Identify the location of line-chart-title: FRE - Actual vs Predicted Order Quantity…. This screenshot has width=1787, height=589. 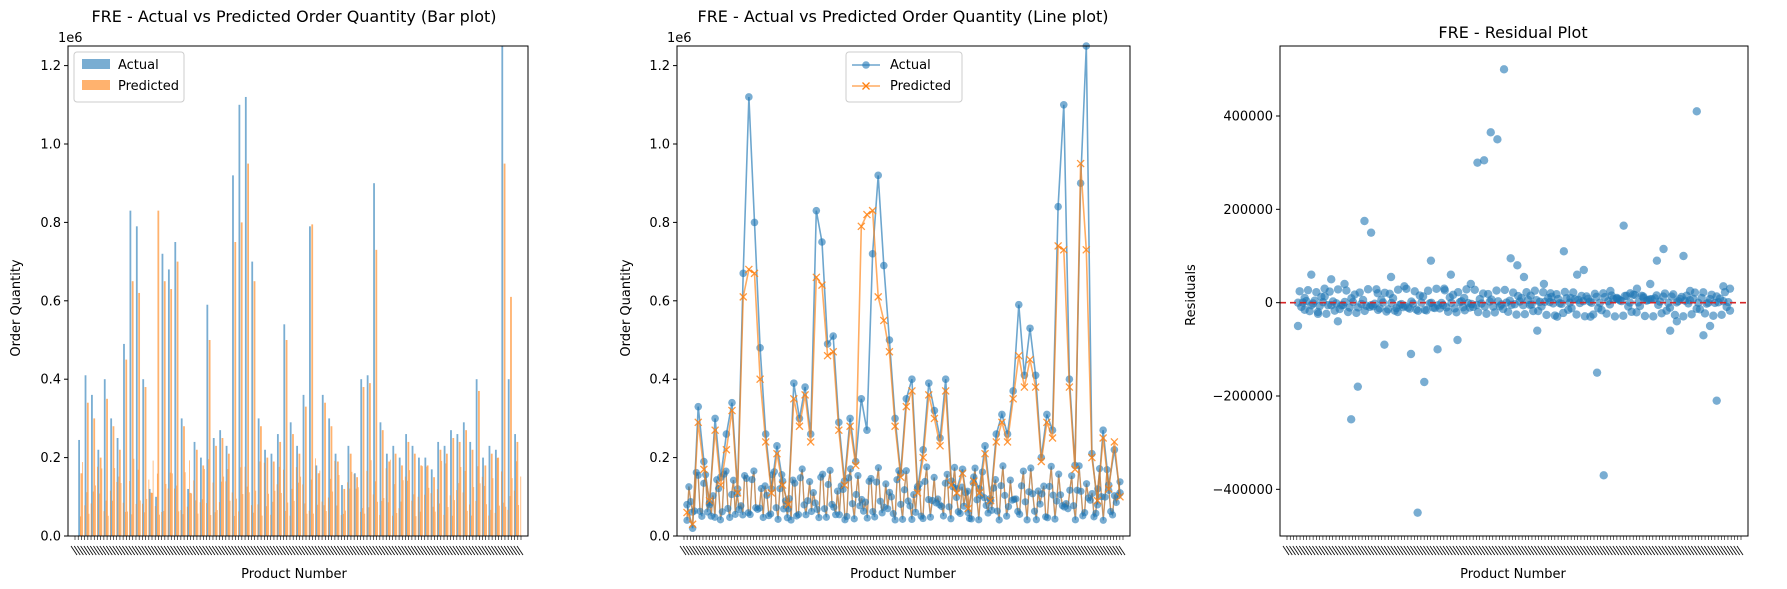
(902, 16).